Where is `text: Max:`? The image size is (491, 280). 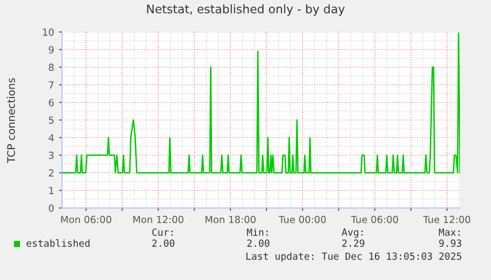 text: Max: is located at coordinates (449, 232).